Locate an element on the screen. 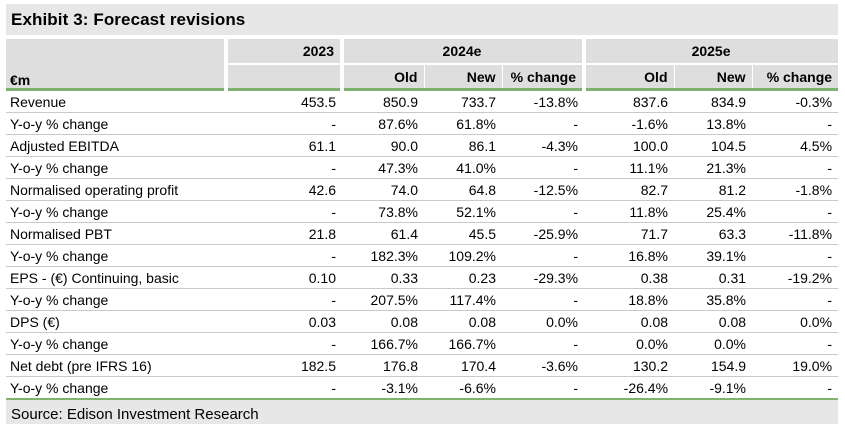  value-cell: 18.8% is located at coordinates (629, 299).